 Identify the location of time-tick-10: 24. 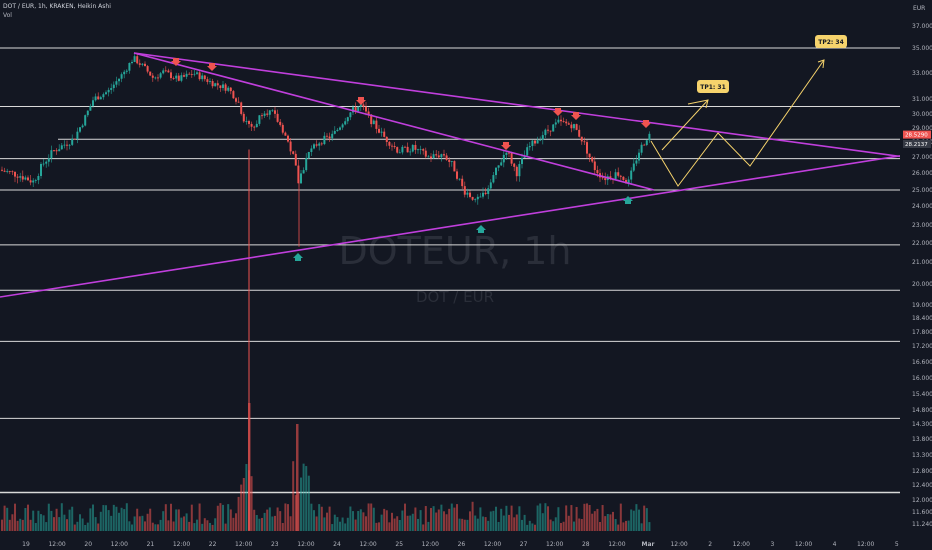
(337, 544).